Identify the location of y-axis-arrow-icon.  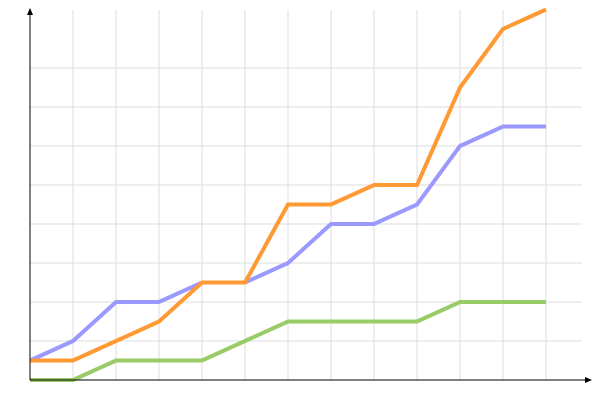
(30, 11).